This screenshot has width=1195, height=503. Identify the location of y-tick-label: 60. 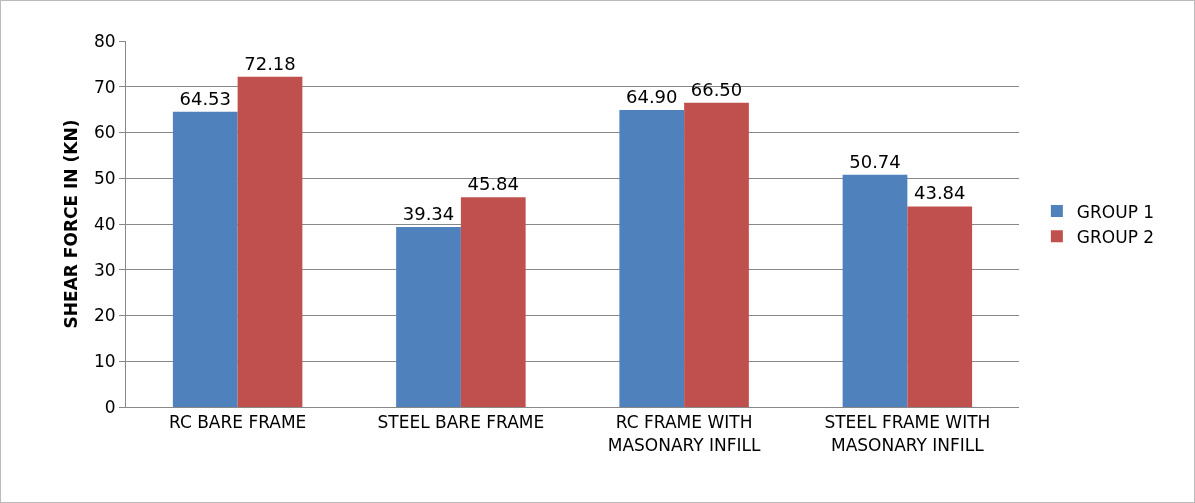
(104, 132).